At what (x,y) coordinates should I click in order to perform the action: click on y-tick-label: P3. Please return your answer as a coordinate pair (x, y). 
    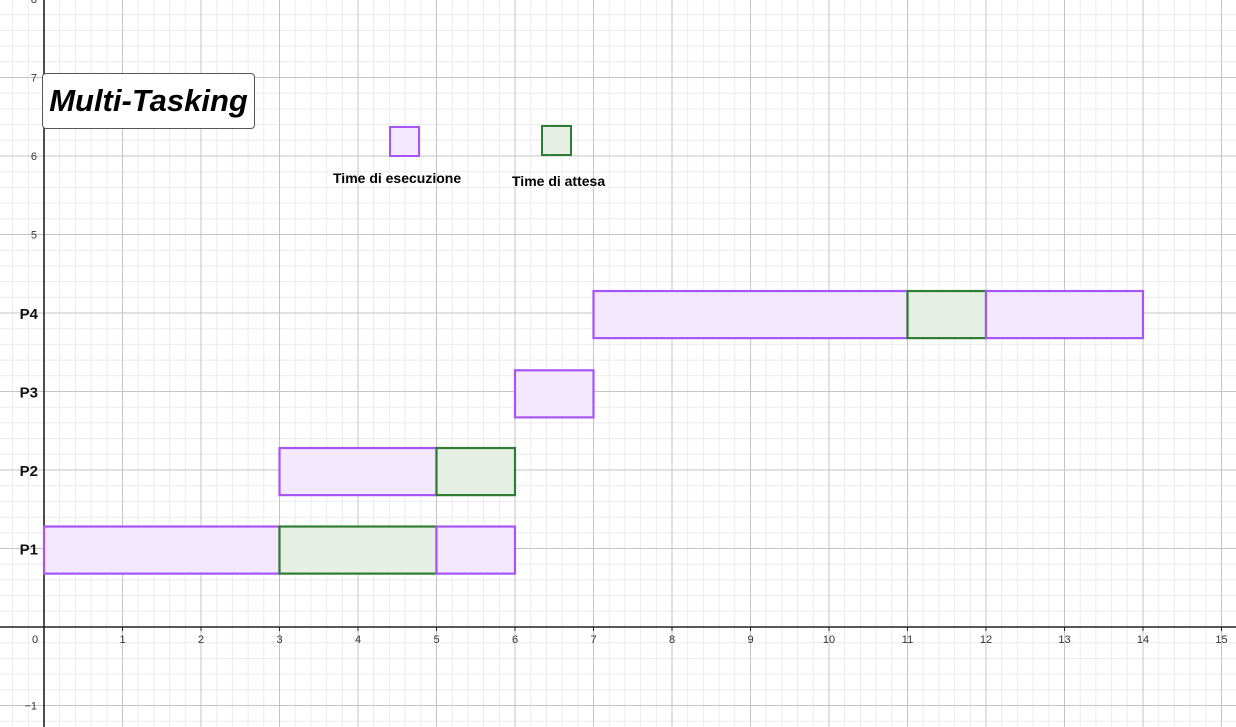
    Looking at the image, I should click on (29, 393).